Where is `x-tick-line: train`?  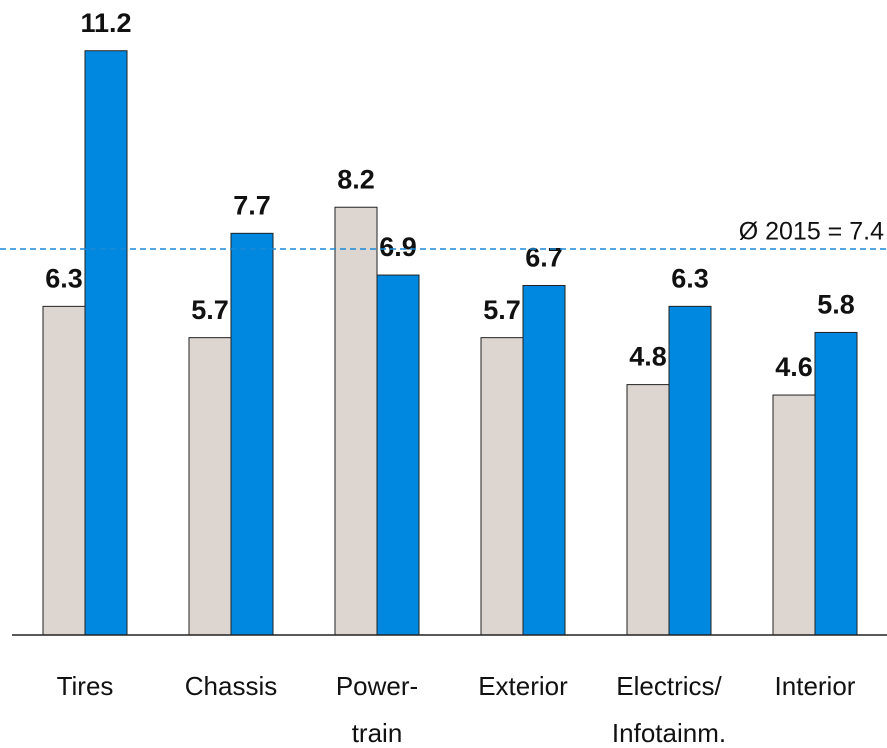
x-tick-line: train is located at coordinates (377, 733).